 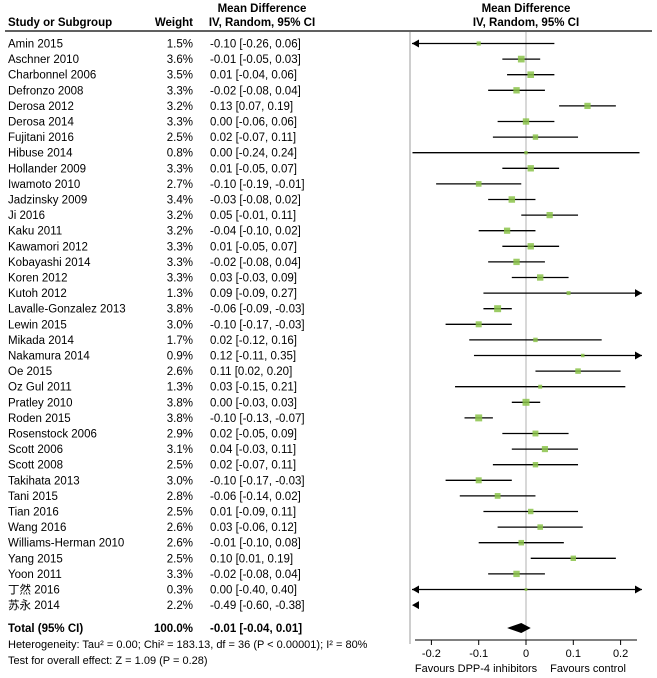 What do you see at coordinates (33, 513) in the screenshot?
I see `study-name: Tian 2016` at bounding box center [33, 513].